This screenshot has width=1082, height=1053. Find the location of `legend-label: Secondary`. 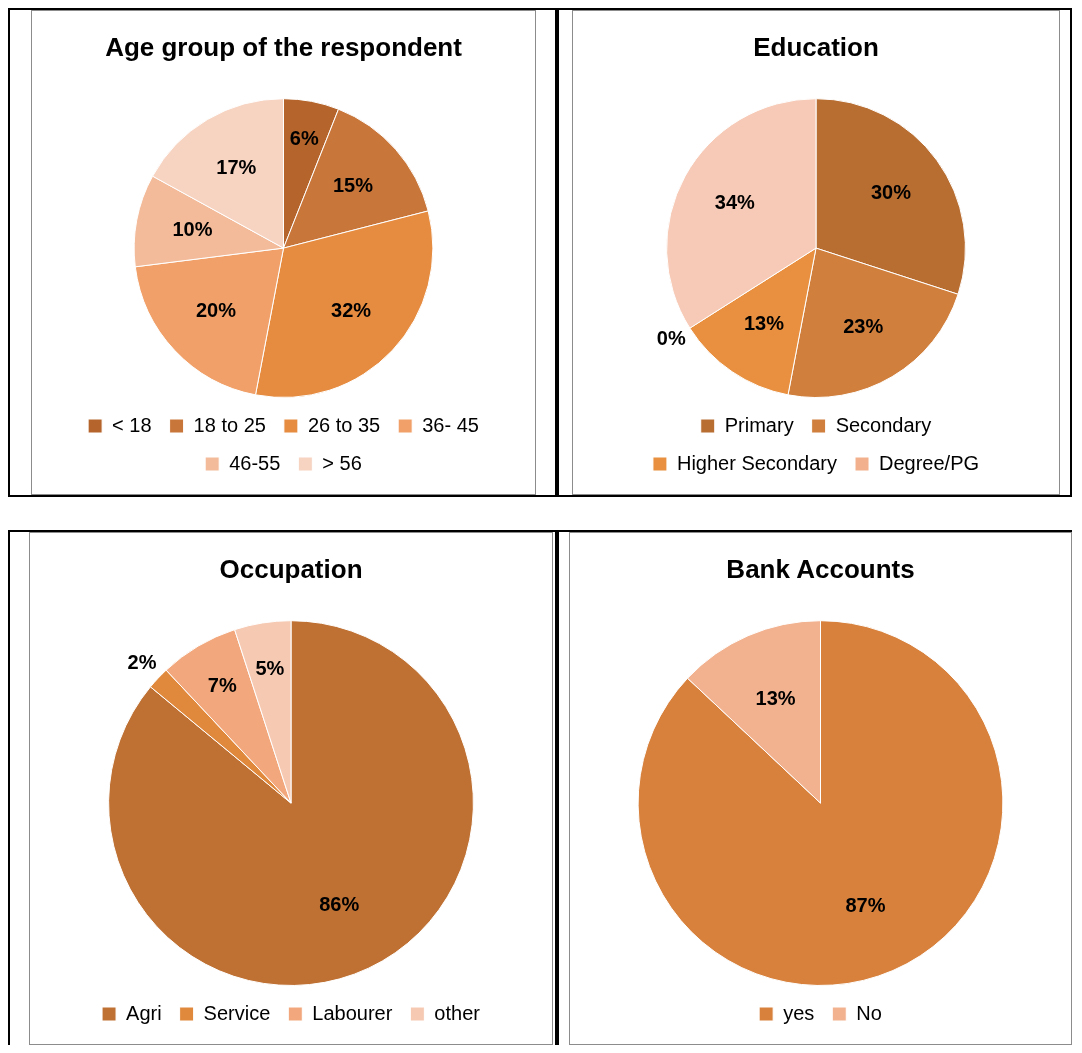

legend-label: Secondary is located at coordinates (883, 424).